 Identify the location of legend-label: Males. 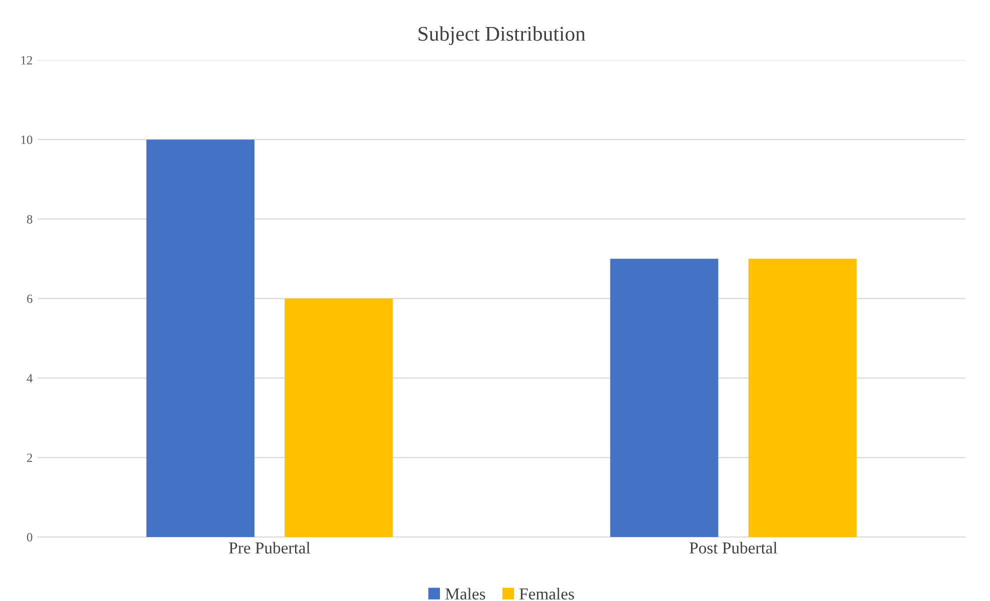
(465, 594).